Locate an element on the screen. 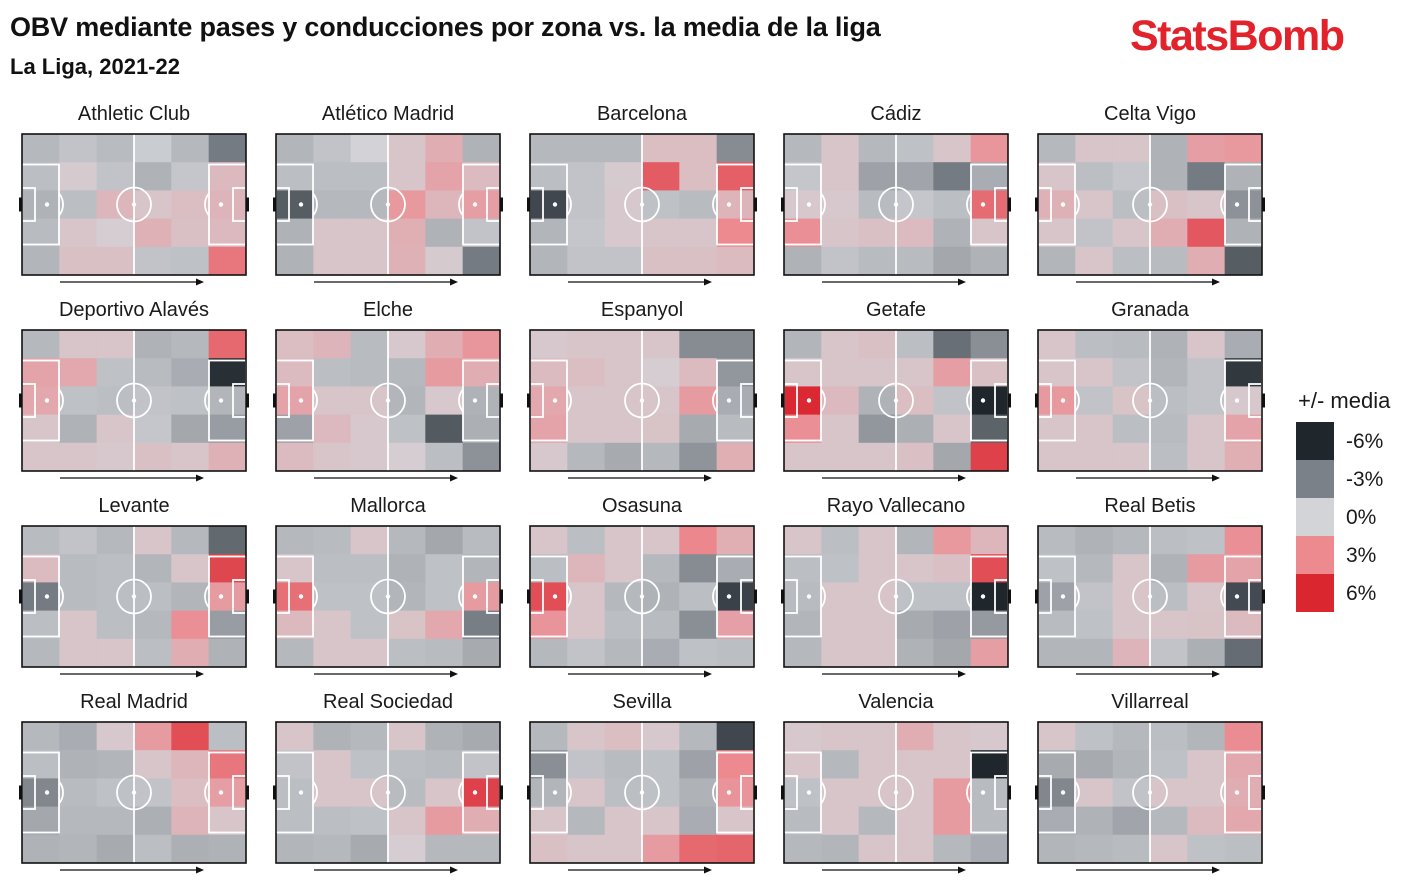 This screenshot has width=1422, height=894. legend-label: -3% is located at coordinates (1364, 479).